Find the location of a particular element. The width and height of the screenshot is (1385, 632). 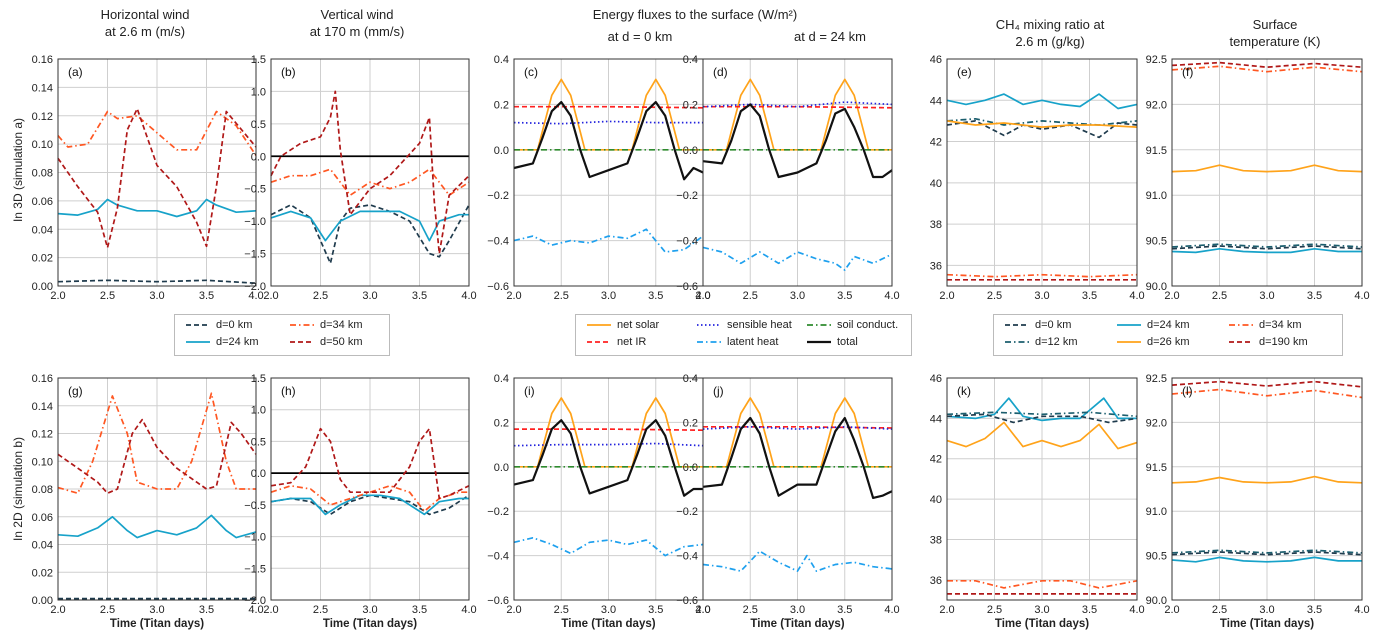

y-tick-label: 0.08 is located at coordinates (42, 490).